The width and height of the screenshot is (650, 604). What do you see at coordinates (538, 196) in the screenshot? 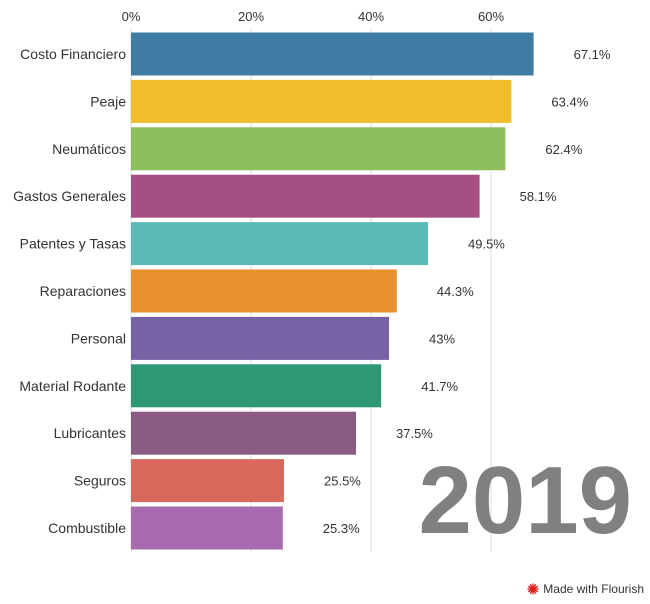
I see `value-label: 58.1%` at bounding box center [538, 196].